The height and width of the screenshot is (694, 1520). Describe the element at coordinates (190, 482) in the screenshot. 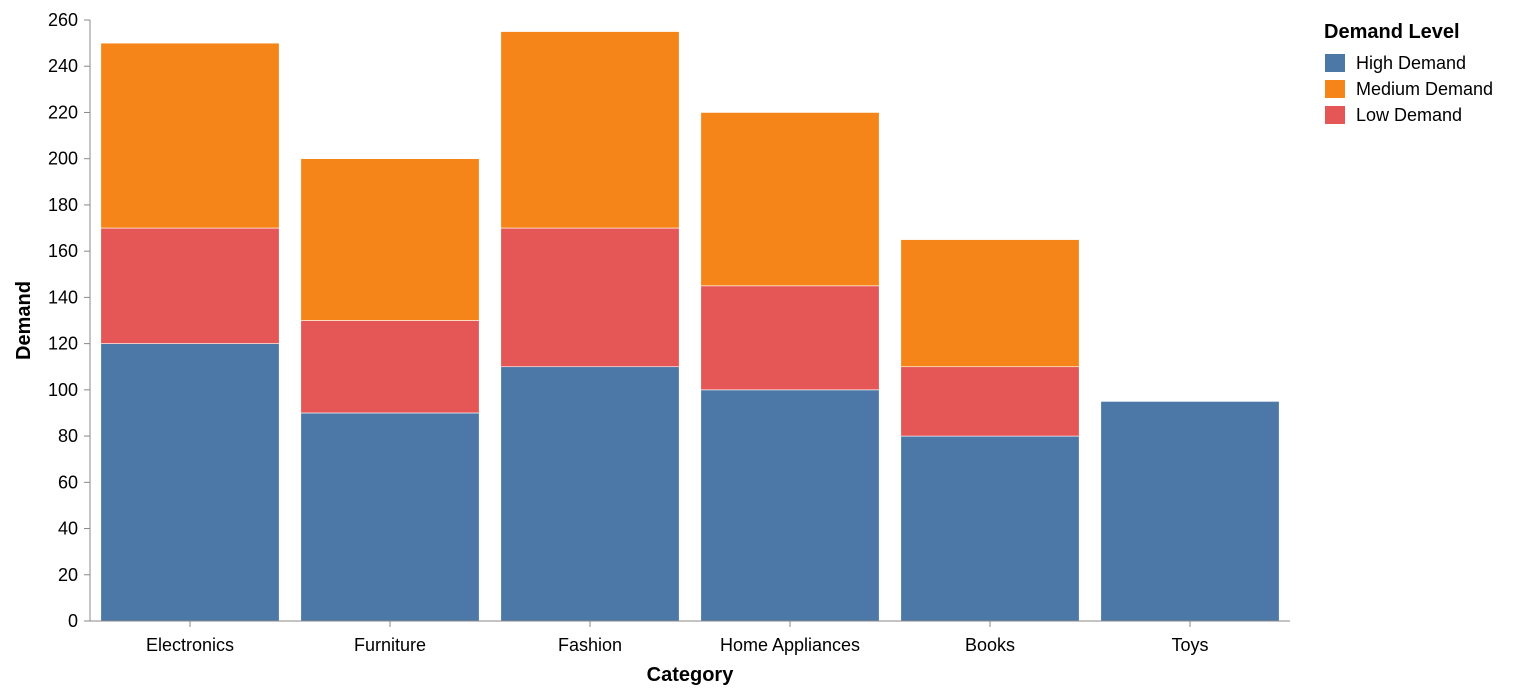

I see `bar-electronics-high-demand` at that location.